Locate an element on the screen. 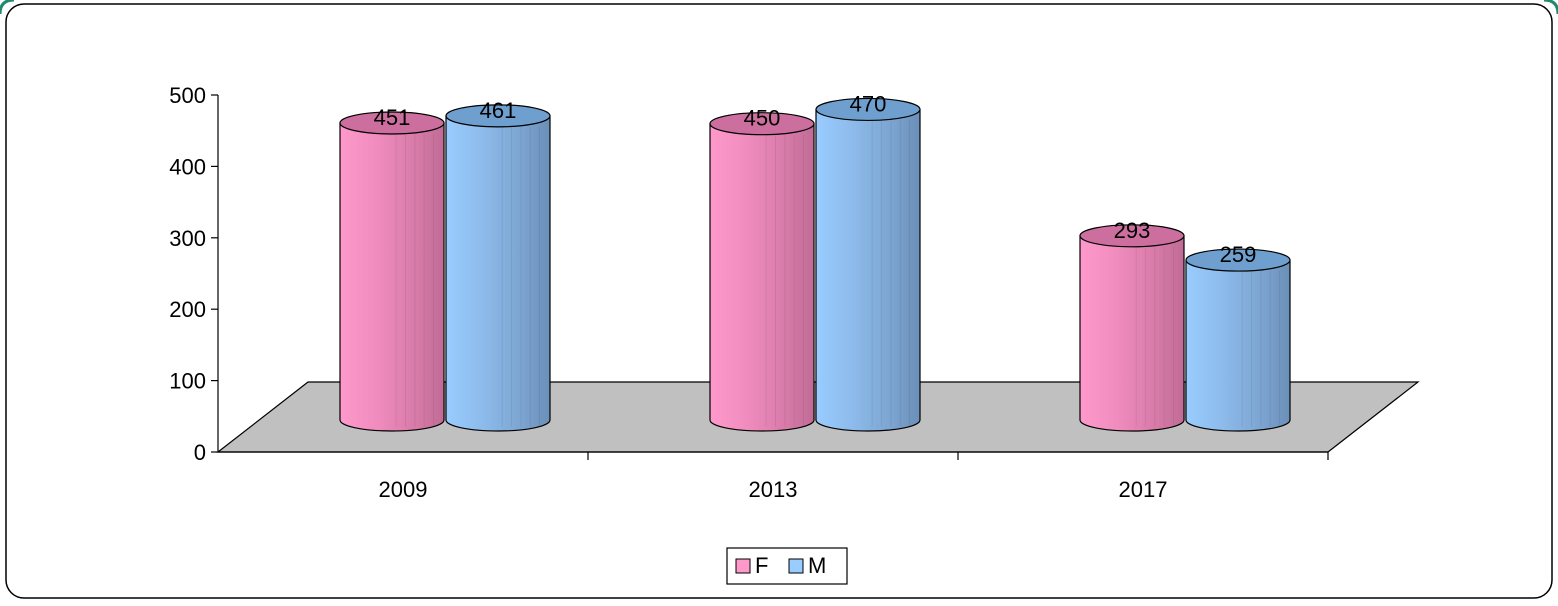 This screenshot has height=606, width=1558. x-axis: 2009 2013 2017 is located at coordinates (854, 477).